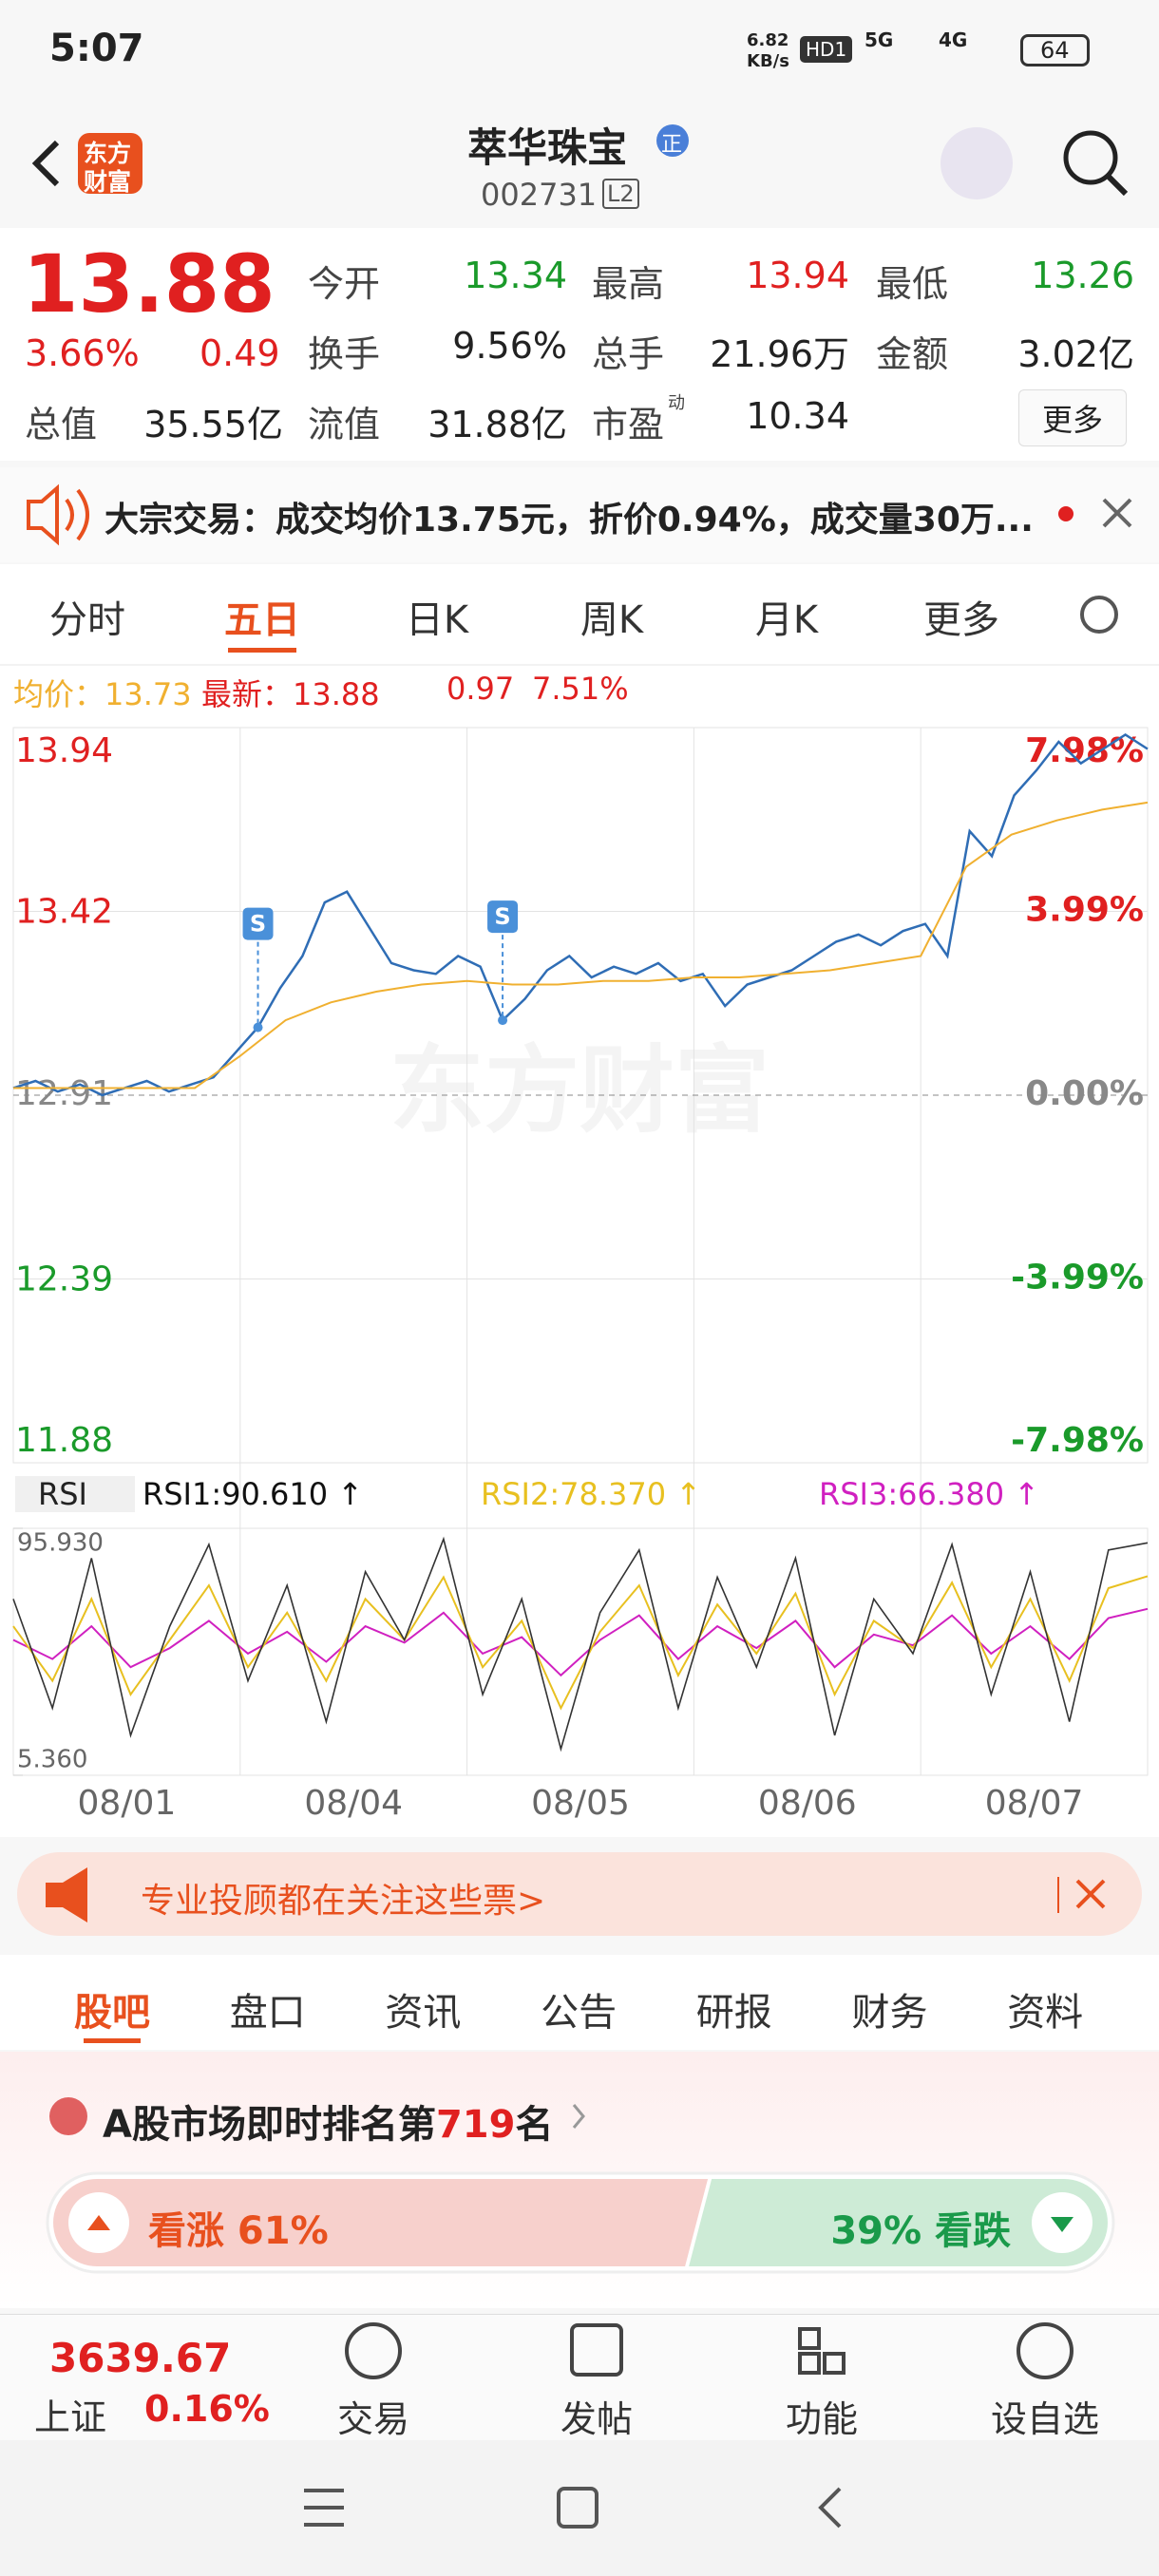 This screenshot has height=2576, width=1159. I want to click on tab: 资讯, so click(423, 2013).